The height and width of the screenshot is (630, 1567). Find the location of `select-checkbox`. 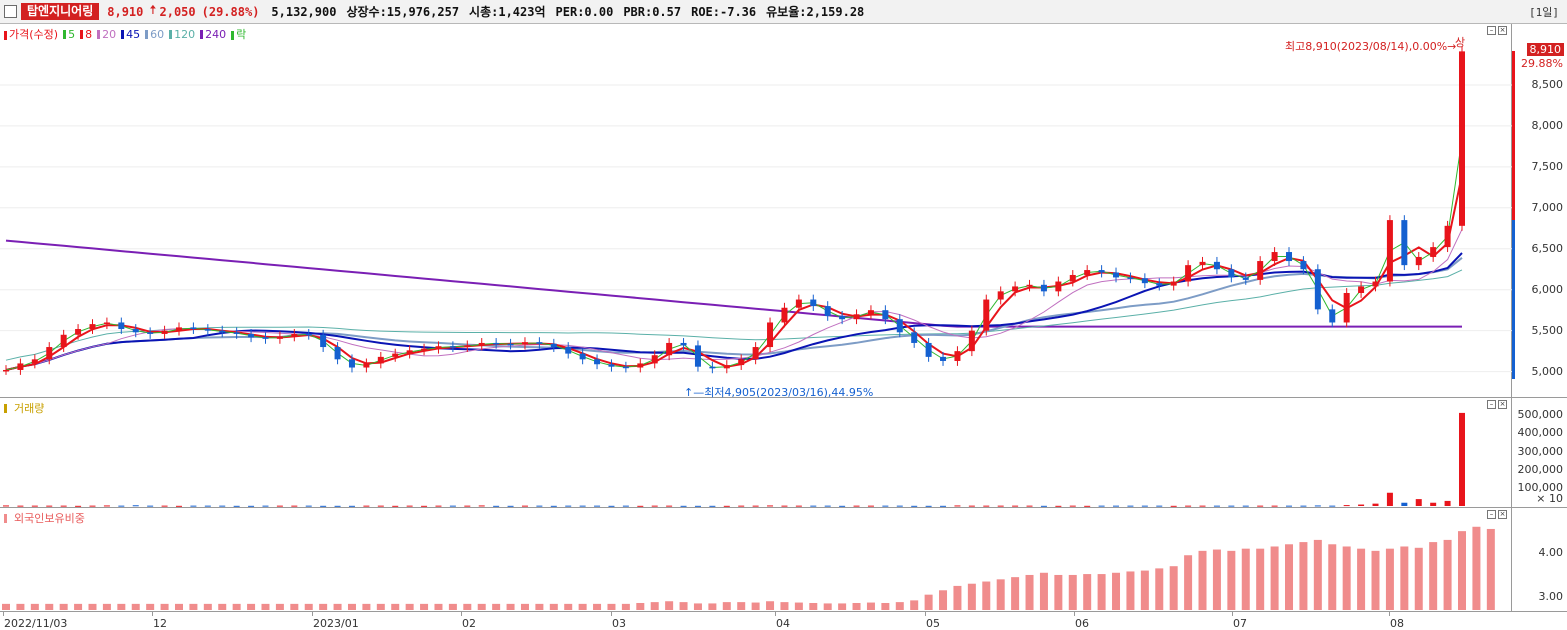

select-checkbox is located at coordinates (10, 11).